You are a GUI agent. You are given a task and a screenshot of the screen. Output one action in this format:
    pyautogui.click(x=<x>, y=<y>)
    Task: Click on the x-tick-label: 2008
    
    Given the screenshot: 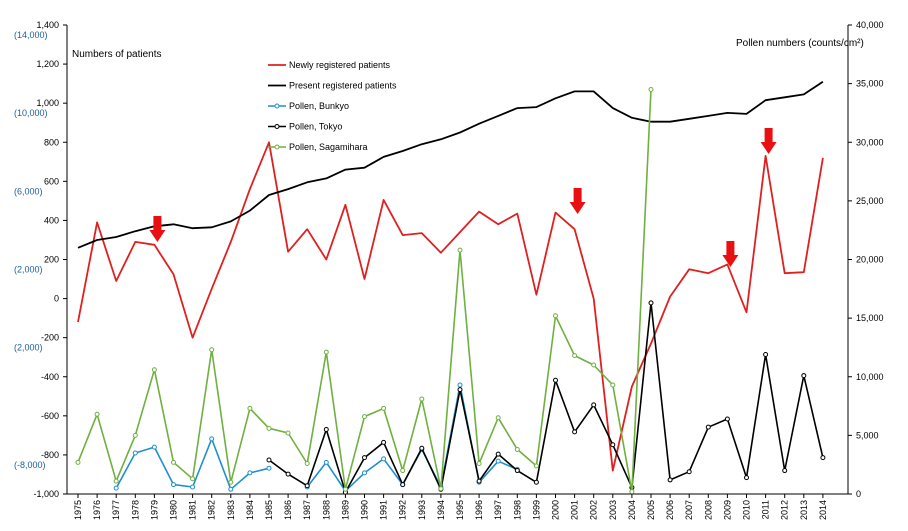 What is the action you would take?
    pyautogui.click(x=708, y=510)
    